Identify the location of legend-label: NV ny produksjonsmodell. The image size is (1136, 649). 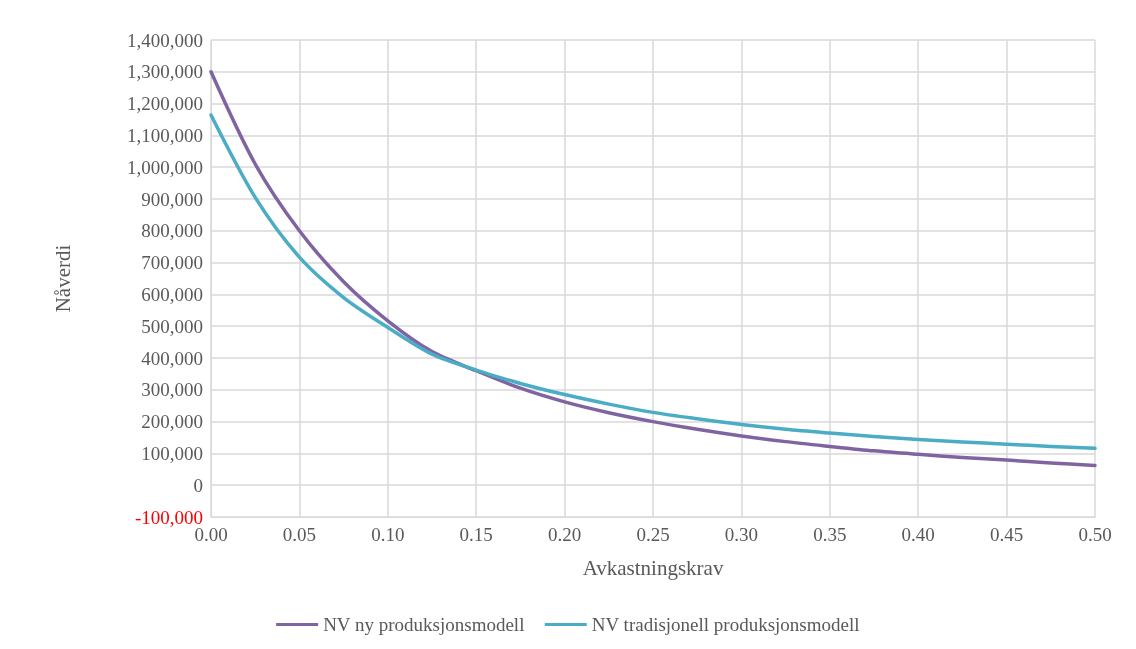
(424, 624).